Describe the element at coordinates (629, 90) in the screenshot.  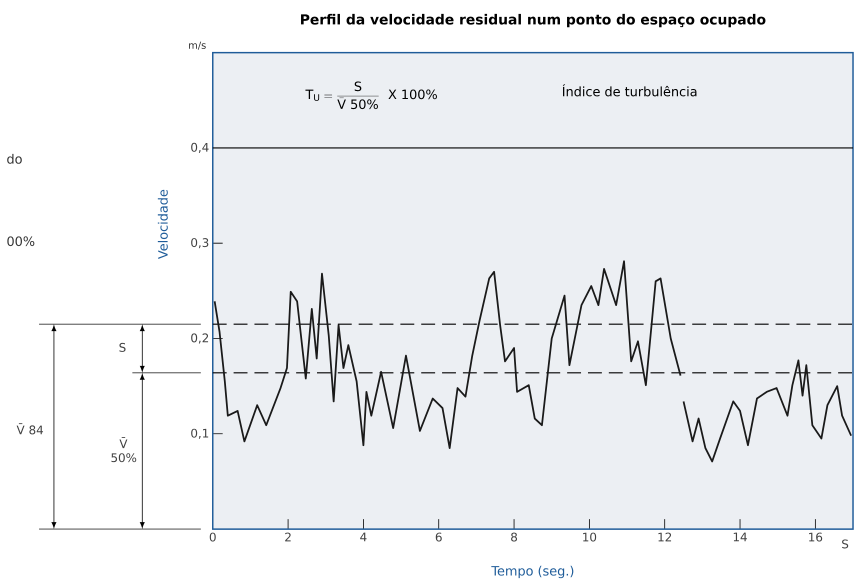
I see `annotation: Índice de turbulência` at that location.